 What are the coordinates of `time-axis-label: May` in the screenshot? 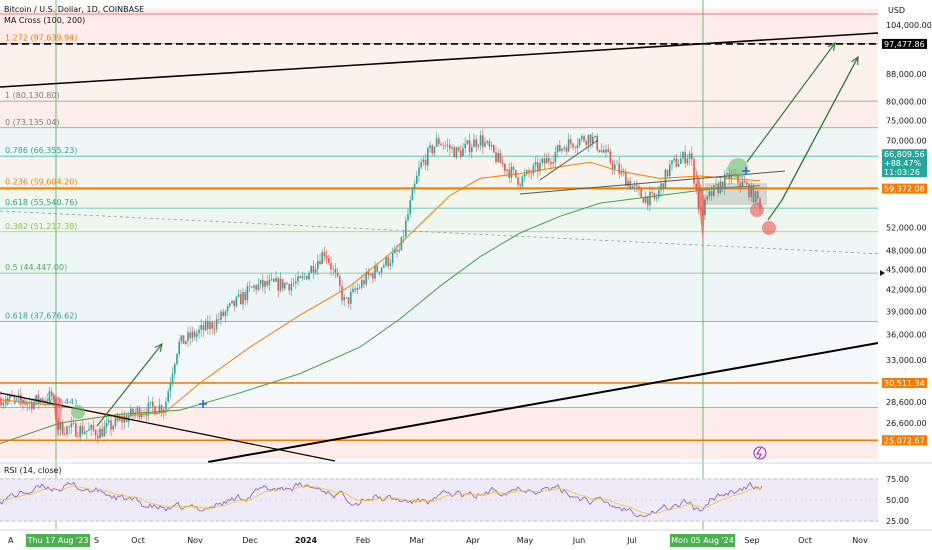 It's located at (525, 540).